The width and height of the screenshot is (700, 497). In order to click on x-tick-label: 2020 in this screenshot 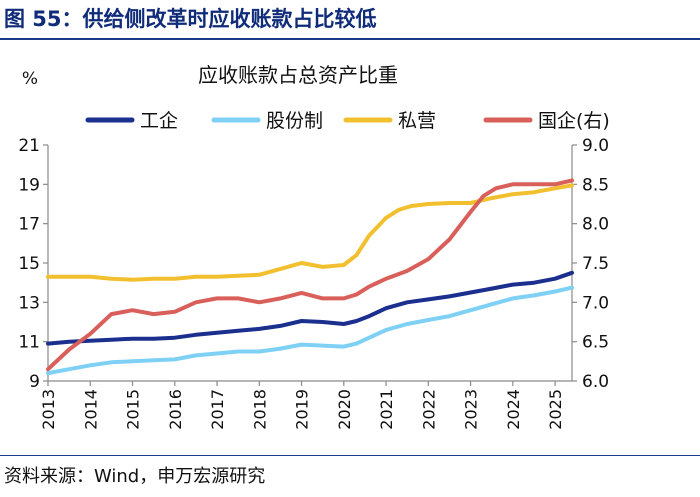, I will do `click(344, 409)`.